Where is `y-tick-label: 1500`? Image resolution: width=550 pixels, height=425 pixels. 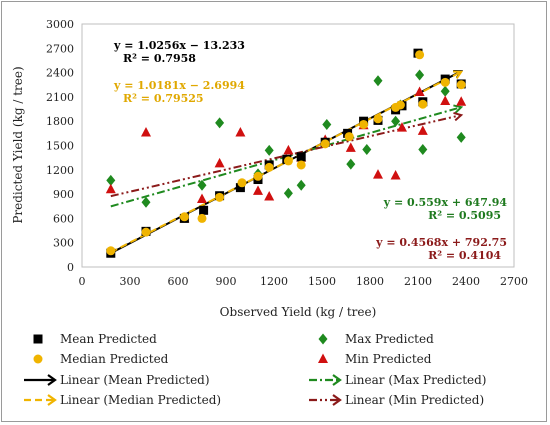
y-tick-label: 1500 is located at coordinates (60, 146).